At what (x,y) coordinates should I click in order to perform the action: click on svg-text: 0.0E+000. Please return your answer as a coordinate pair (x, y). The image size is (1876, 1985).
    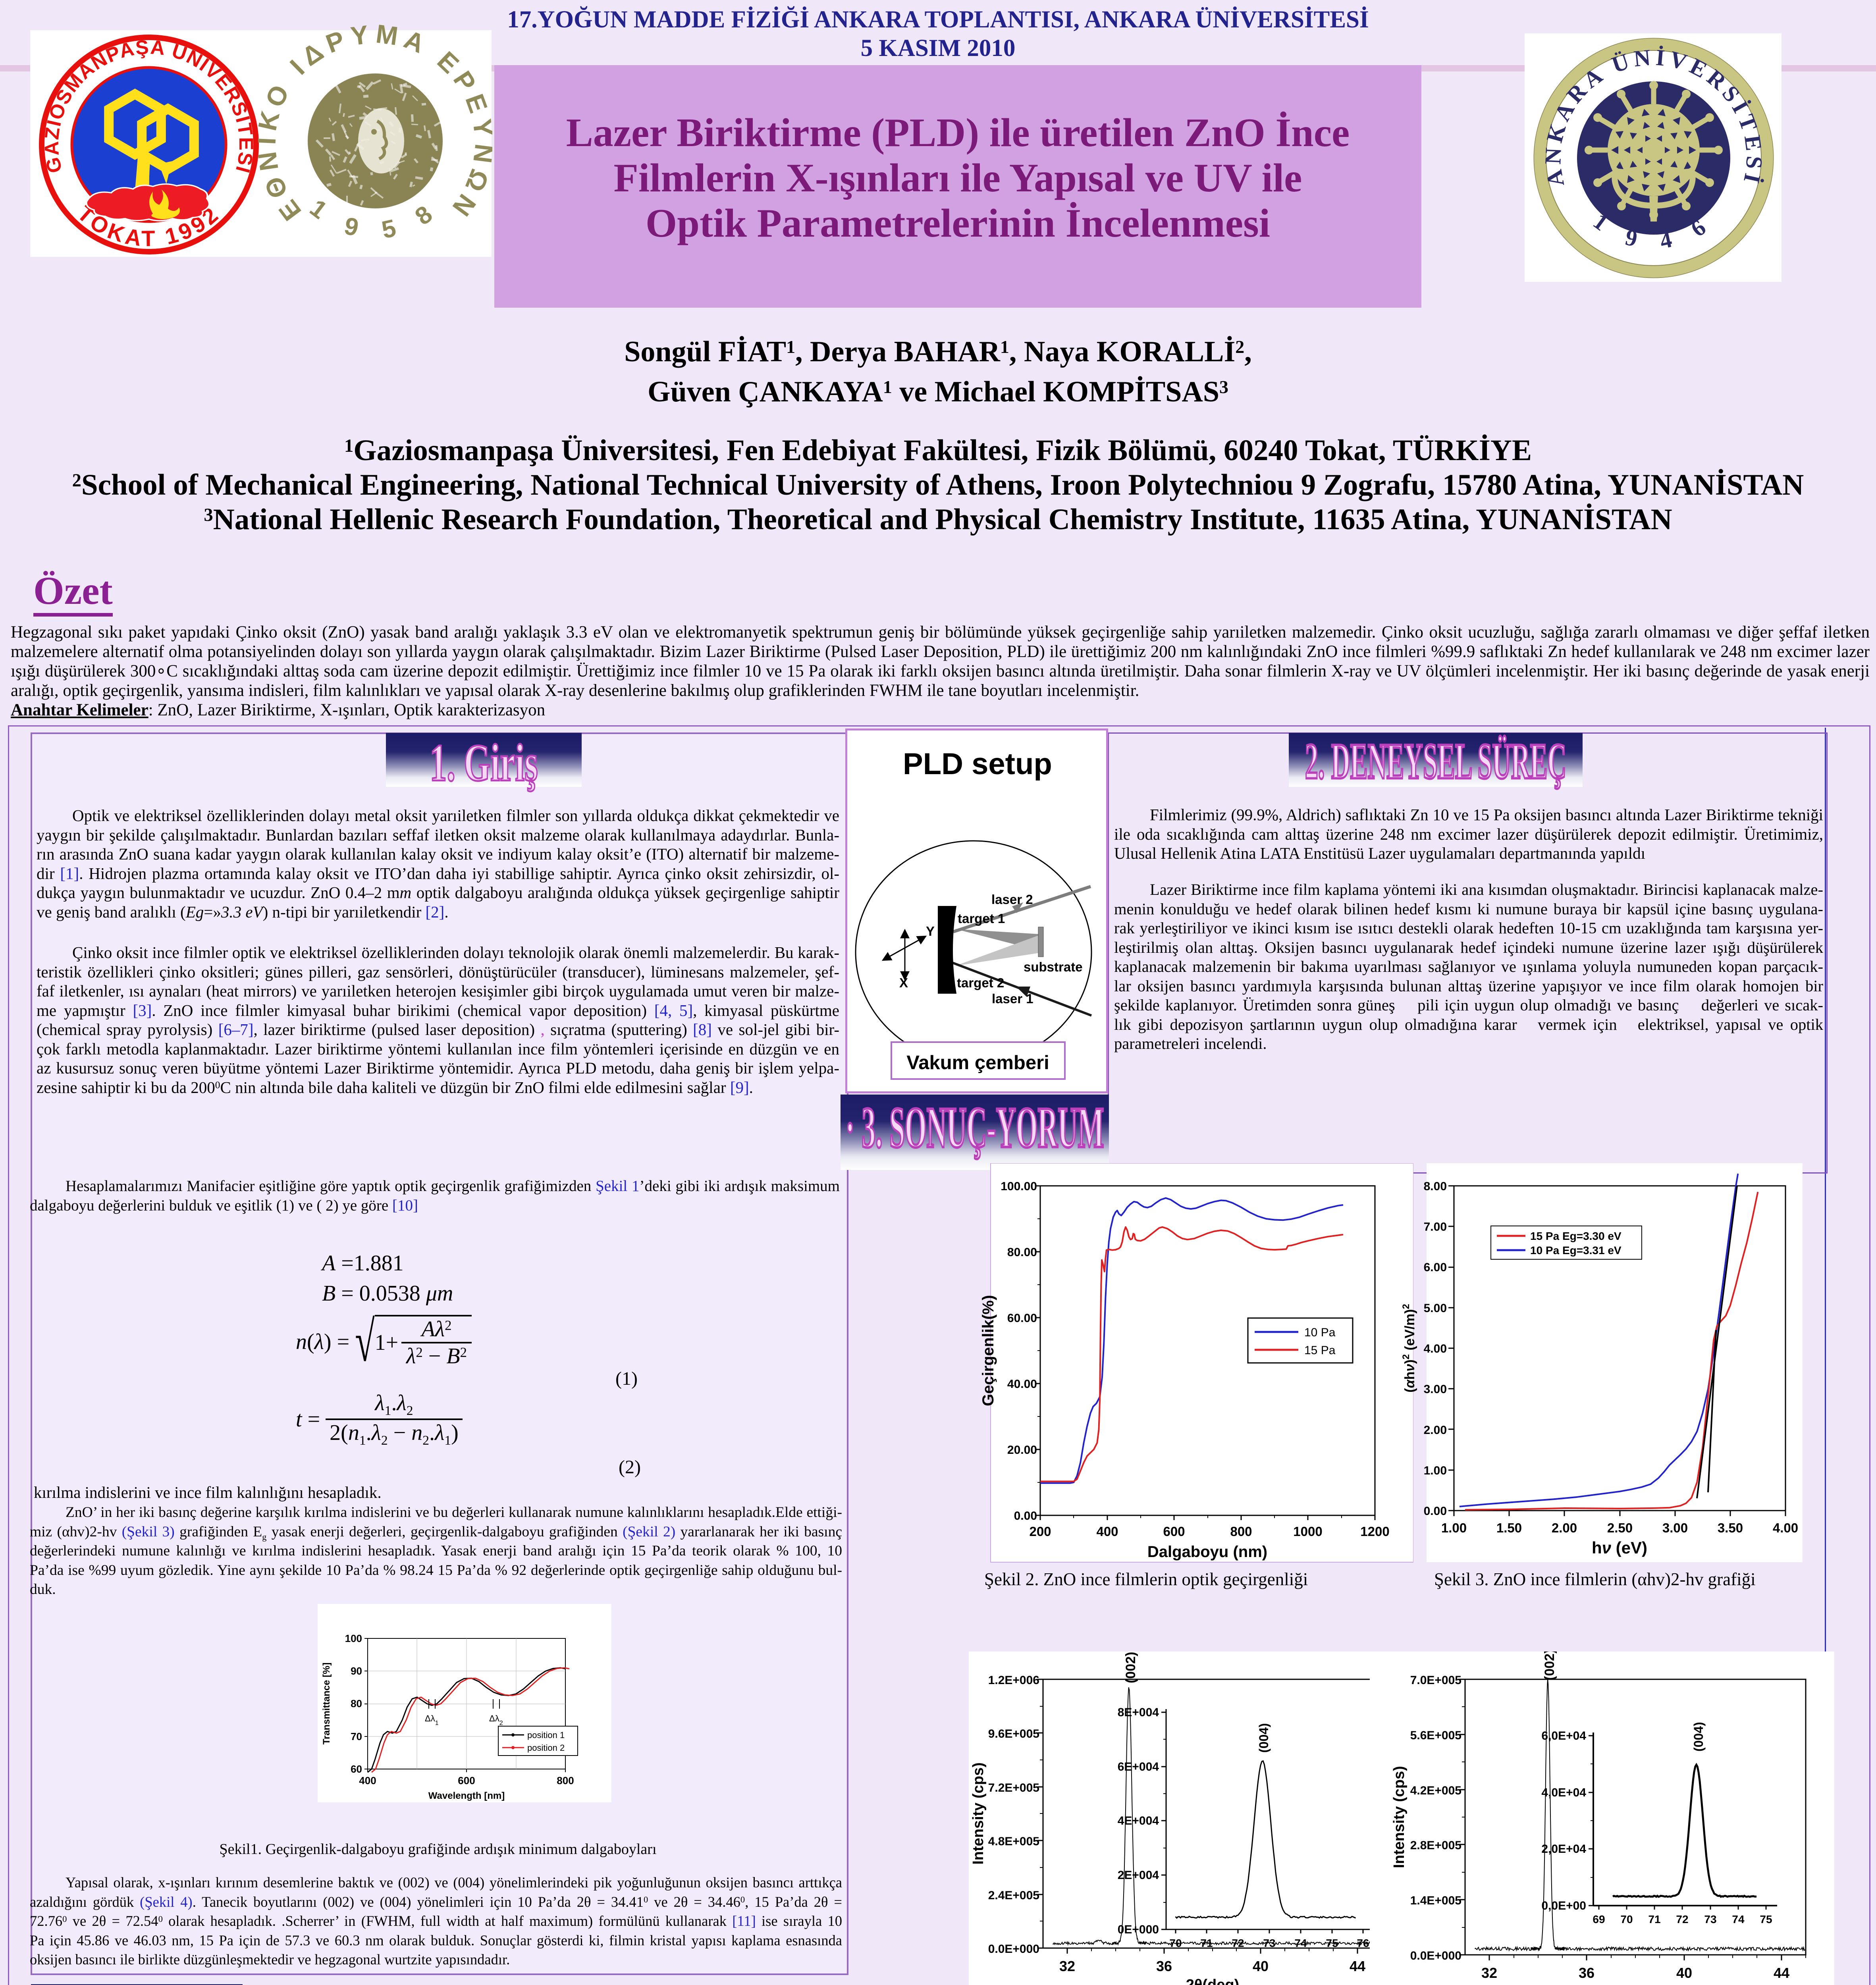
    Looking at the image, I should click on (1013, 1949).